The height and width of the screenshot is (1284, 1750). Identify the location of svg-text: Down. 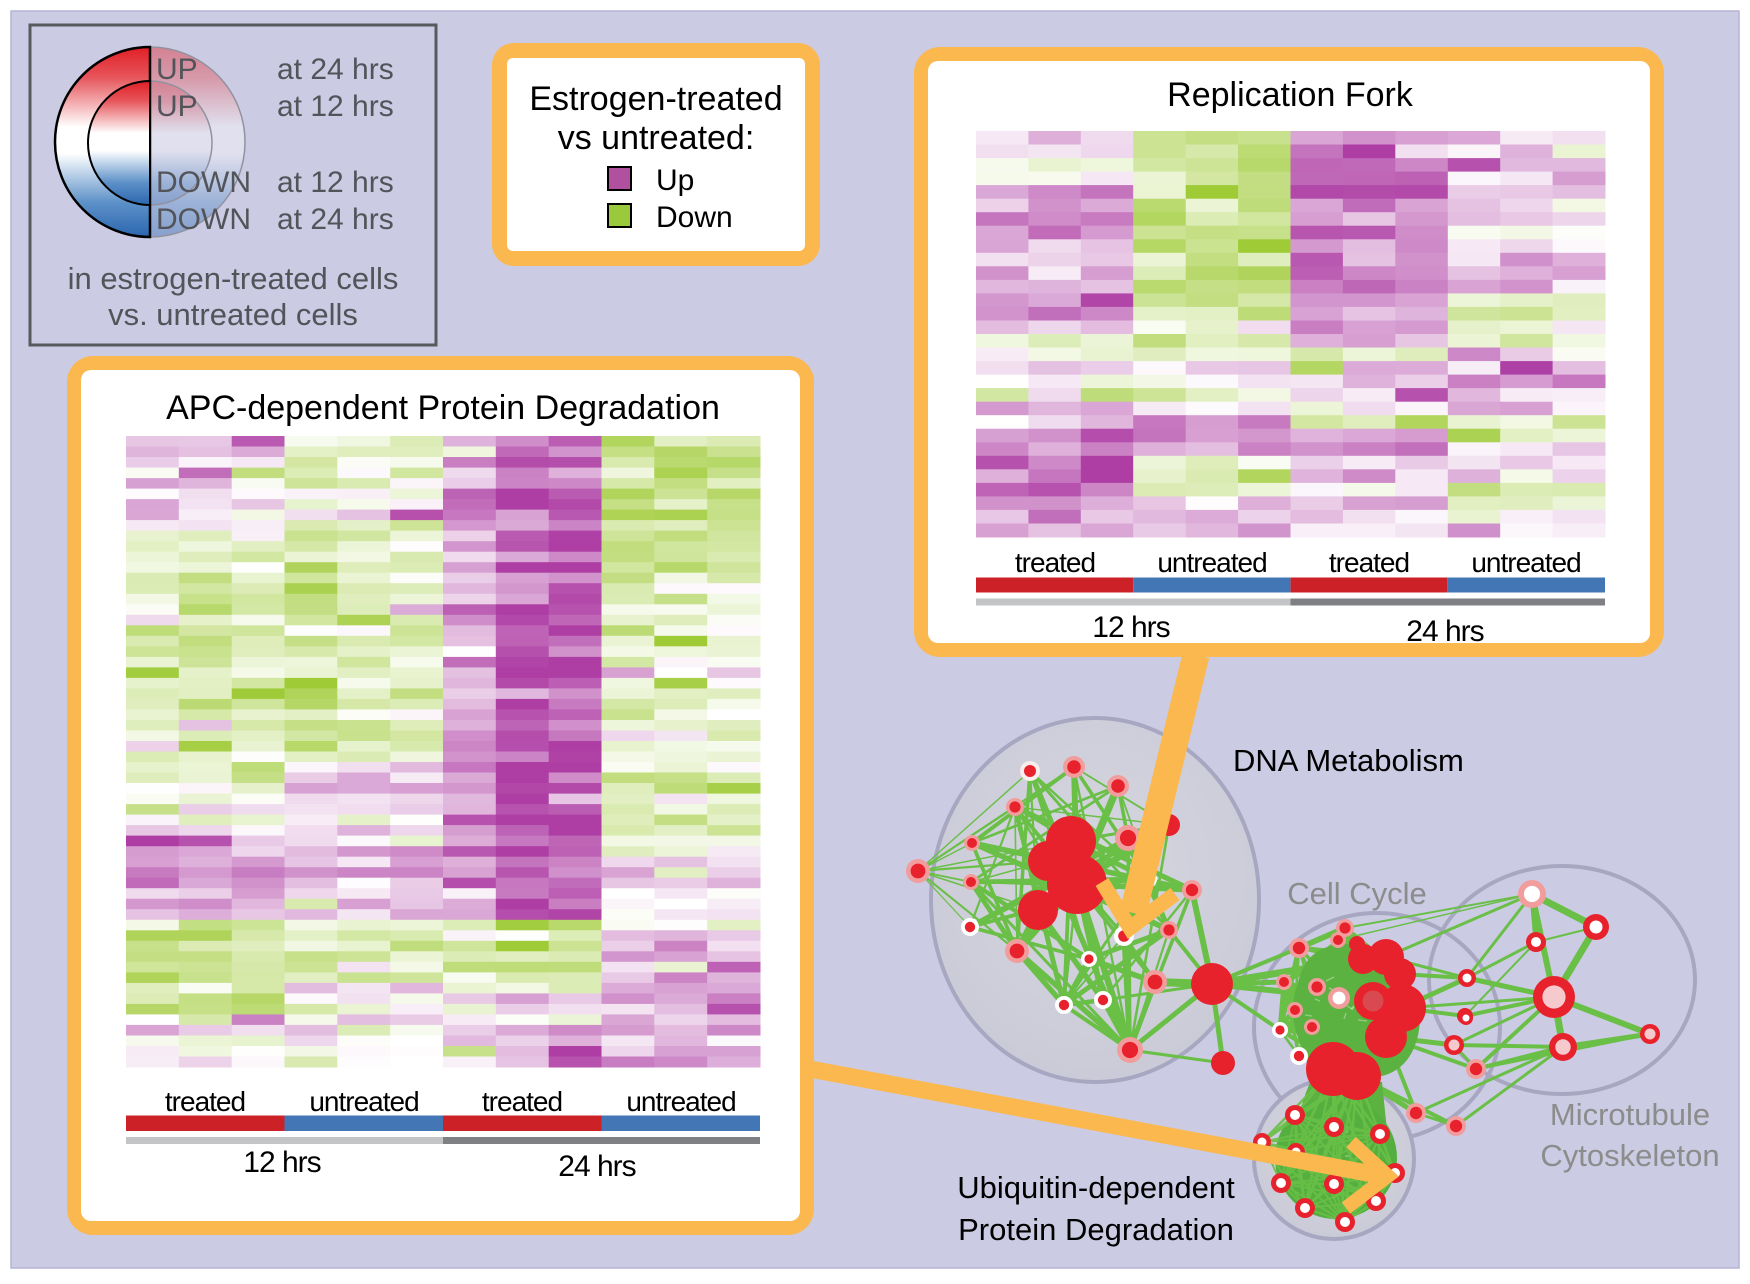
(694, 217).